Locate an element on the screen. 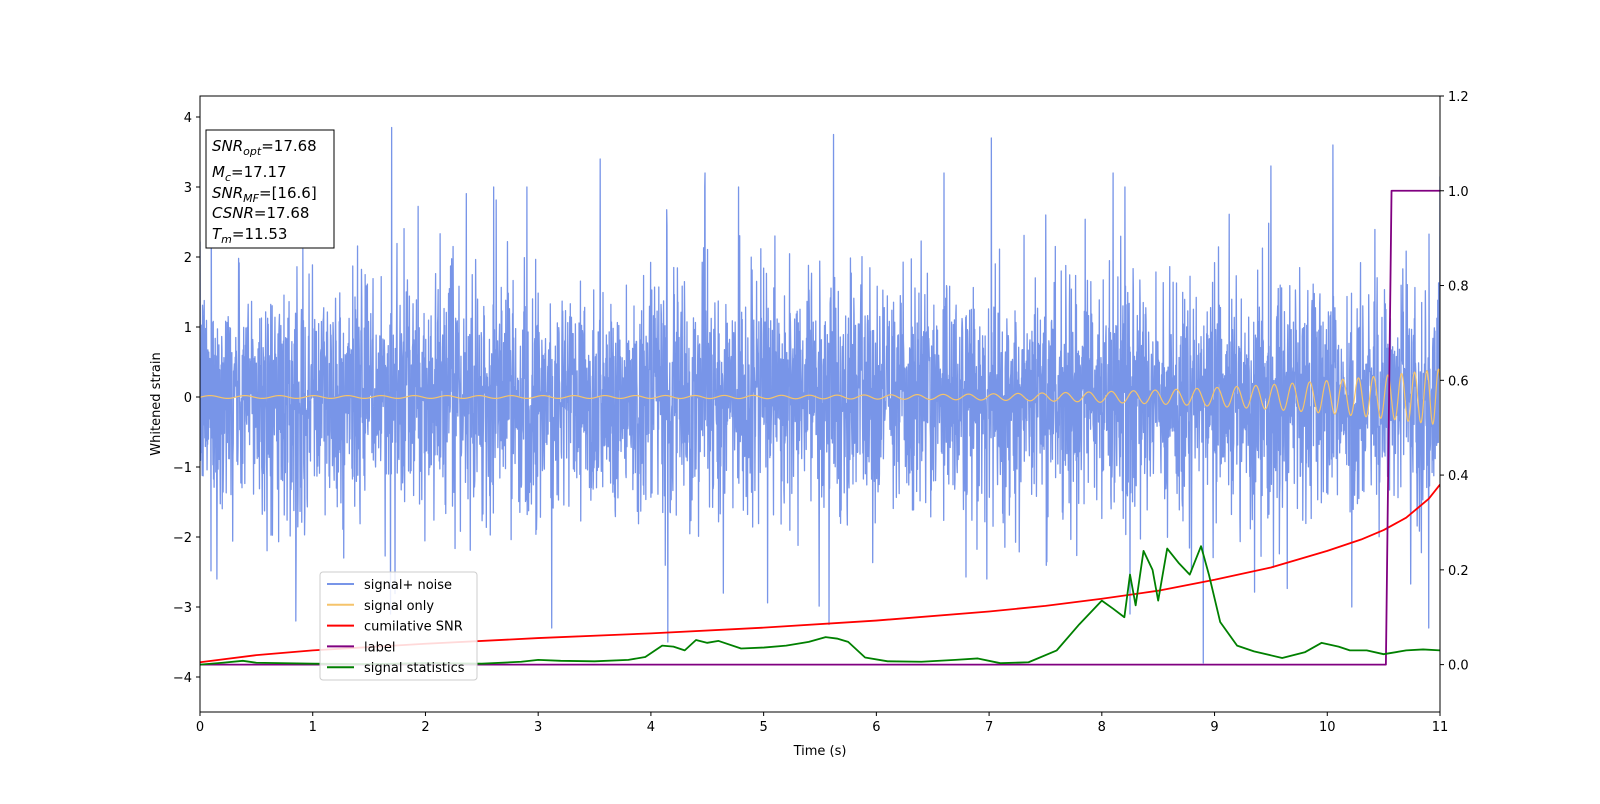  annotation-line: SNRMF=[16.6] is located at coordinates (264, 194).